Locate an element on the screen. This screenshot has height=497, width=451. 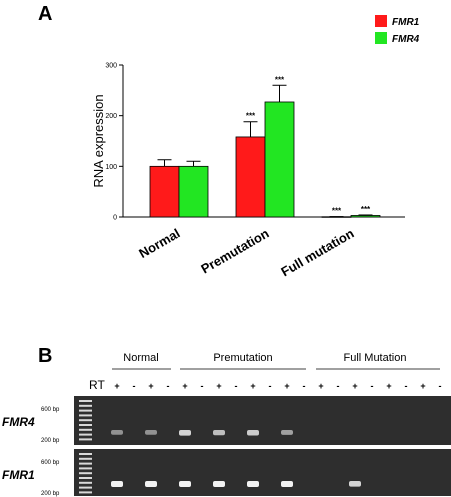
rt-sign-lane-19: + is located at coordinates (422, 386).